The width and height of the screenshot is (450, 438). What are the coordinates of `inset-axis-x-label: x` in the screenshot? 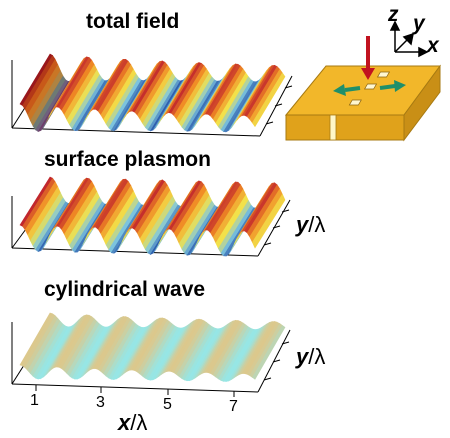 It's located at (433, 45).